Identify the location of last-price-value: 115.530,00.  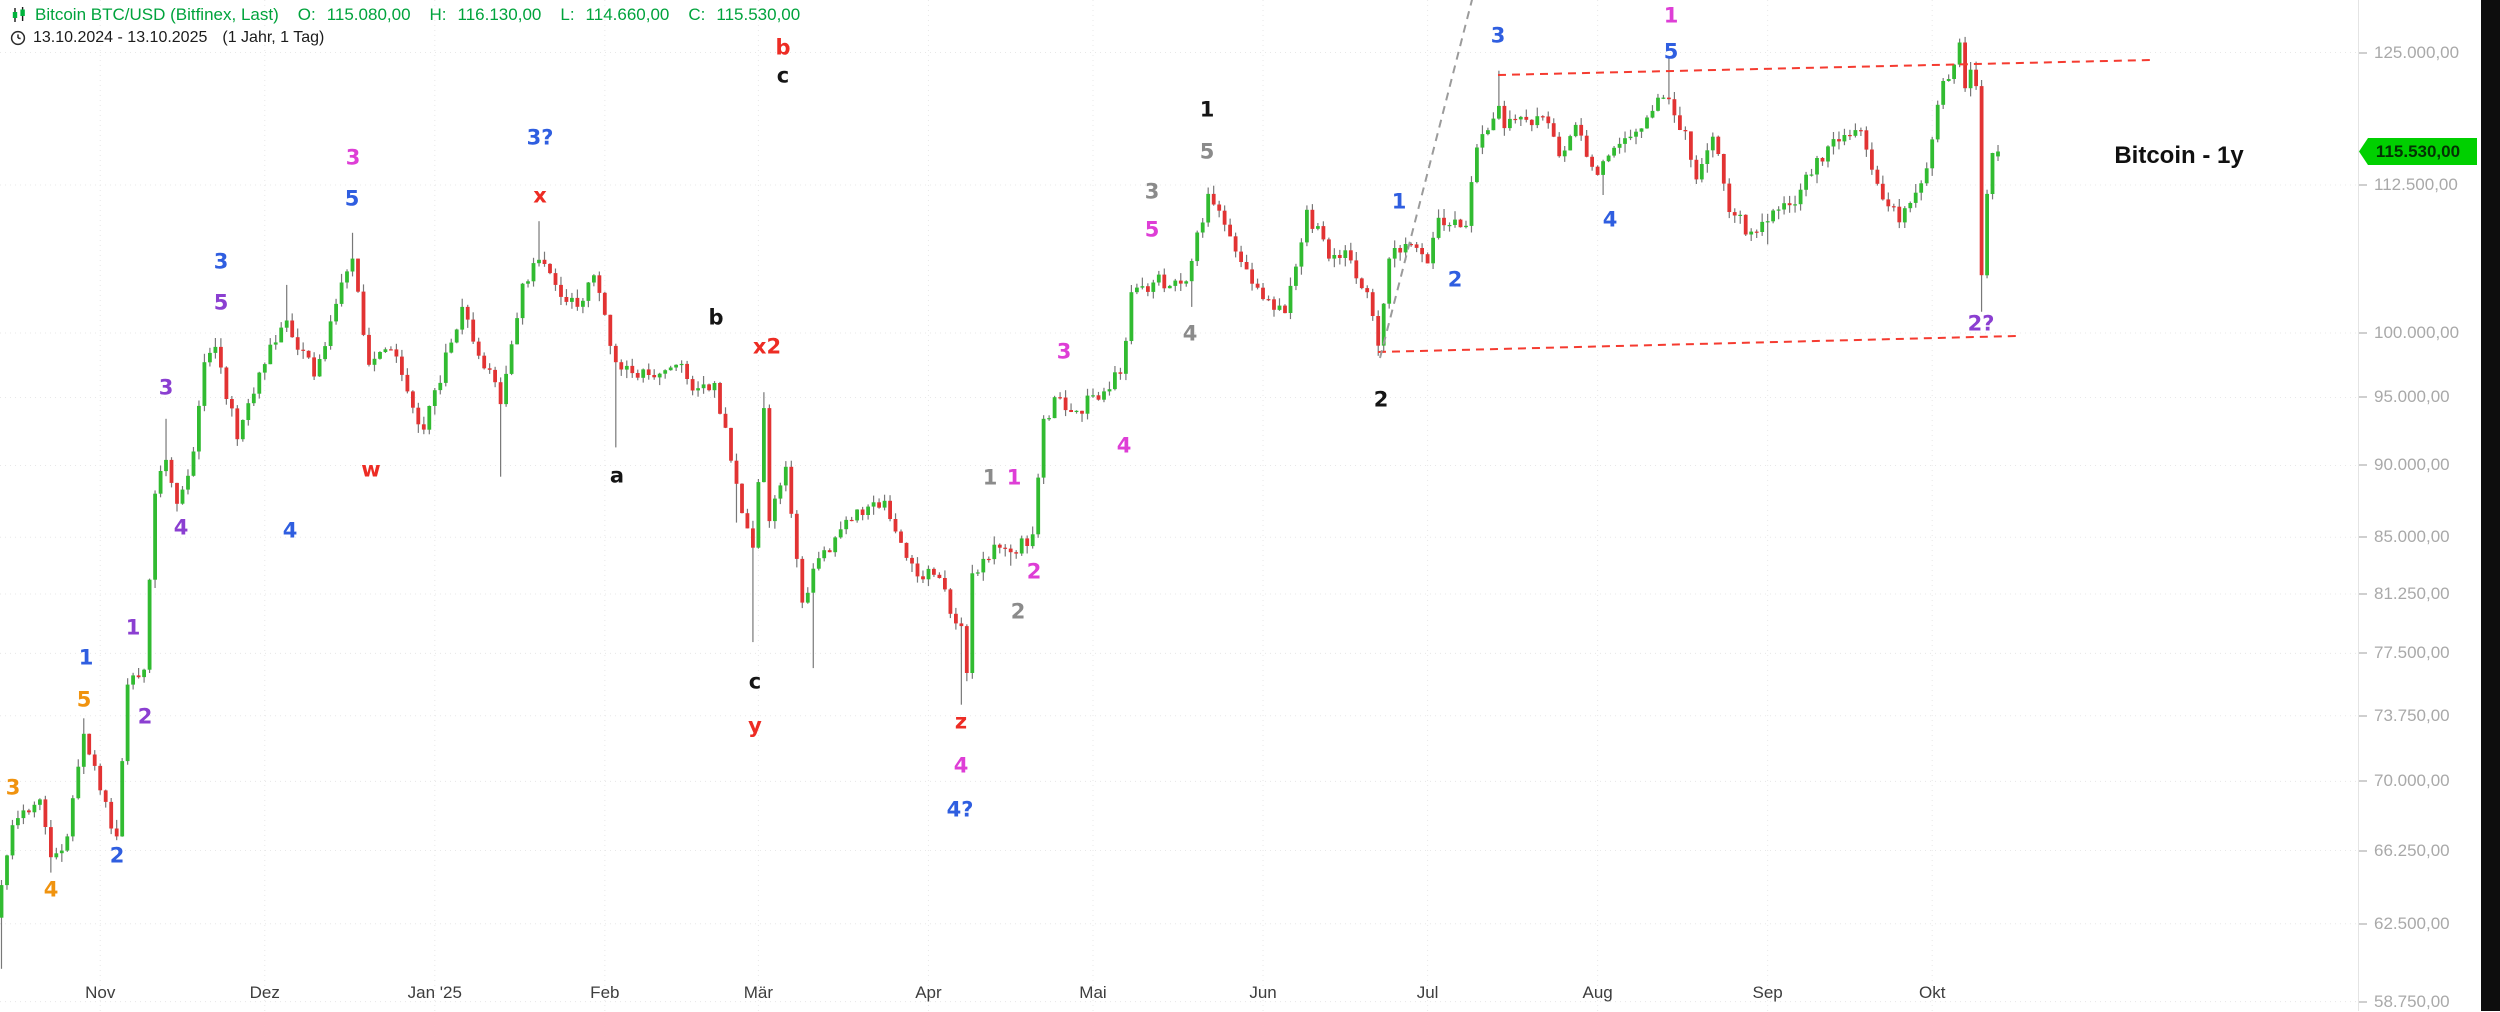
(2418, 151).